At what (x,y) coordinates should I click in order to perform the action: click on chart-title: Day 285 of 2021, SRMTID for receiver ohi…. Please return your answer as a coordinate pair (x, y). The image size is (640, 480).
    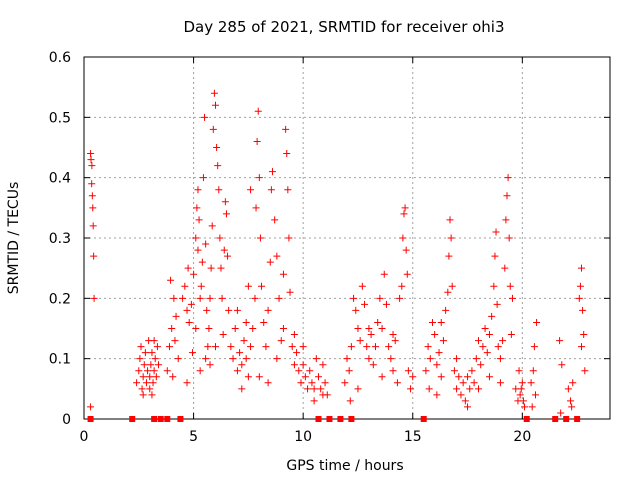
    Looking at the image, I should click on (343, 27).